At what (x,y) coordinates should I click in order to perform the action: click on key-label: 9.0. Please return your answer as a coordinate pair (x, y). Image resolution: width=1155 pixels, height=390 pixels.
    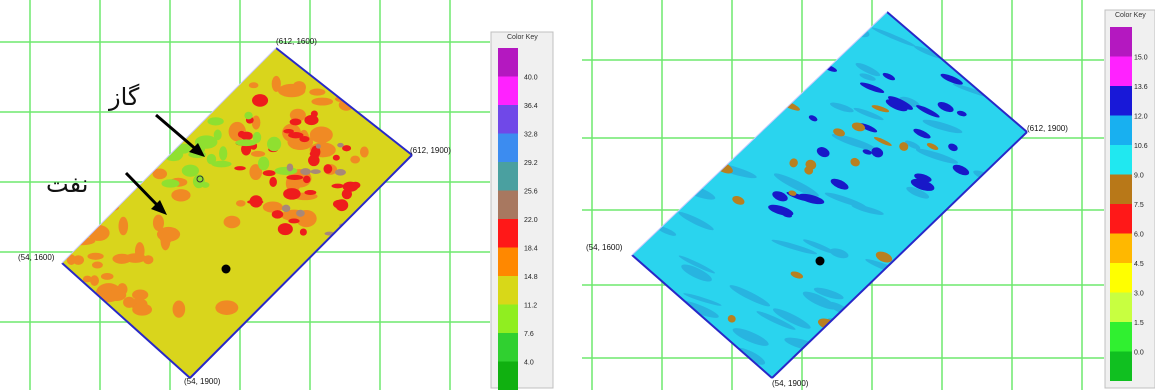
    Looking at the image, I should click on (1139, 176).